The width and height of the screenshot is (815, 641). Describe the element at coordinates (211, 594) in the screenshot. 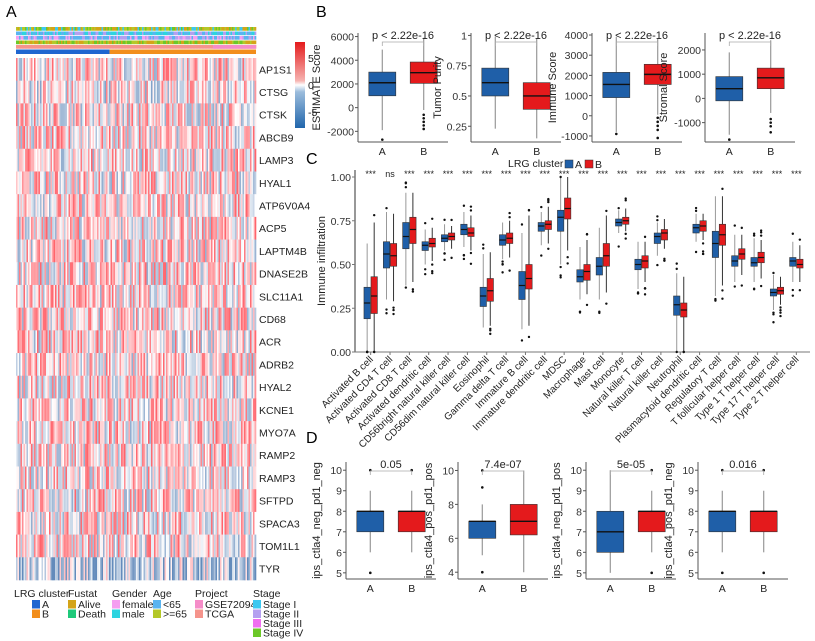

I see `legend-title: Project` at that location.